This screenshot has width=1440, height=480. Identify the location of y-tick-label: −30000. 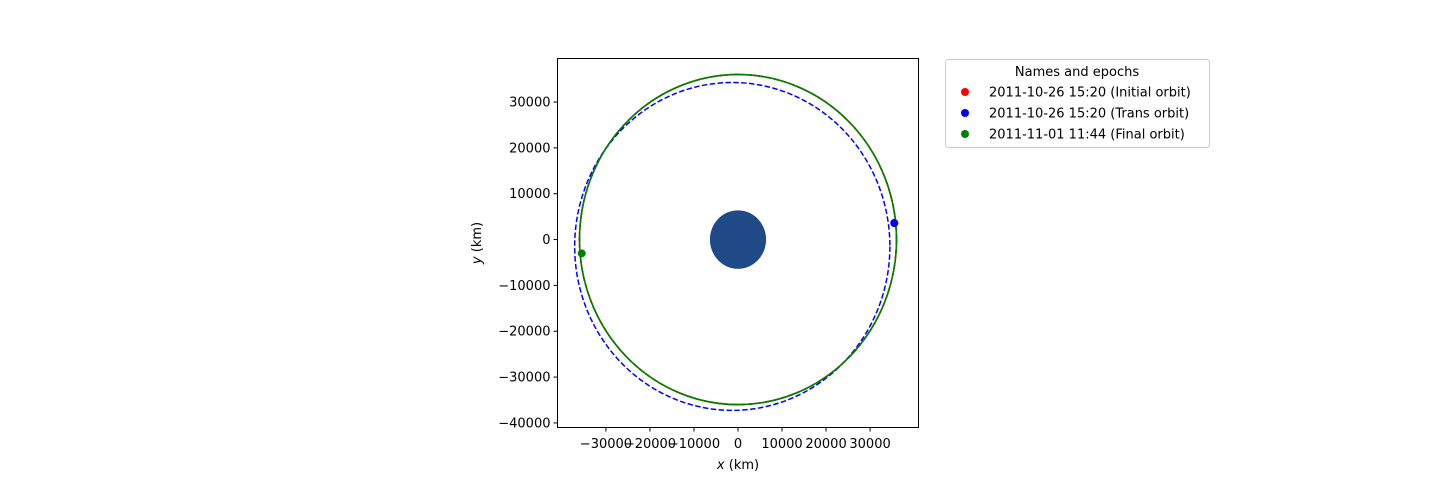
(524, 378).